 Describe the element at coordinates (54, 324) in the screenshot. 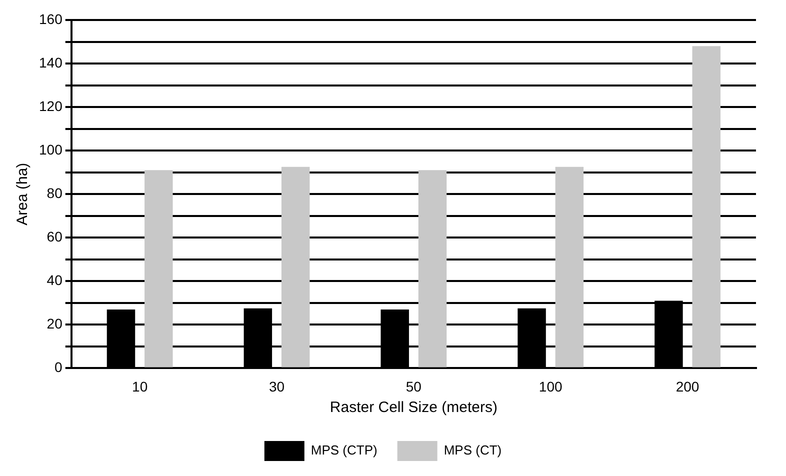

I see `y-tick-label: 20` at that location.